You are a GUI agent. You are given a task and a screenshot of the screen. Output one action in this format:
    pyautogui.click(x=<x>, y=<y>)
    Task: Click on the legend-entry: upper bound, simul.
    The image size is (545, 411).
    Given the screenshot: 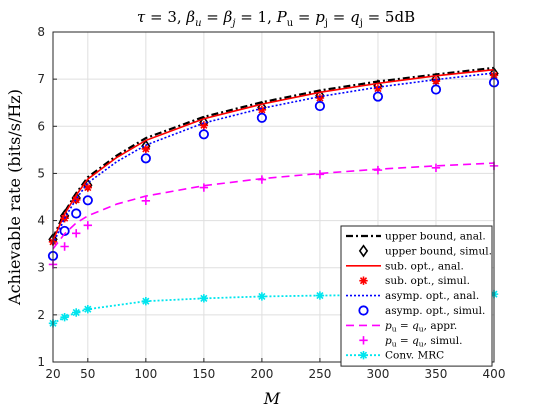 What is the action you would take?
    pyautogui.click(x=425, y=251)
    